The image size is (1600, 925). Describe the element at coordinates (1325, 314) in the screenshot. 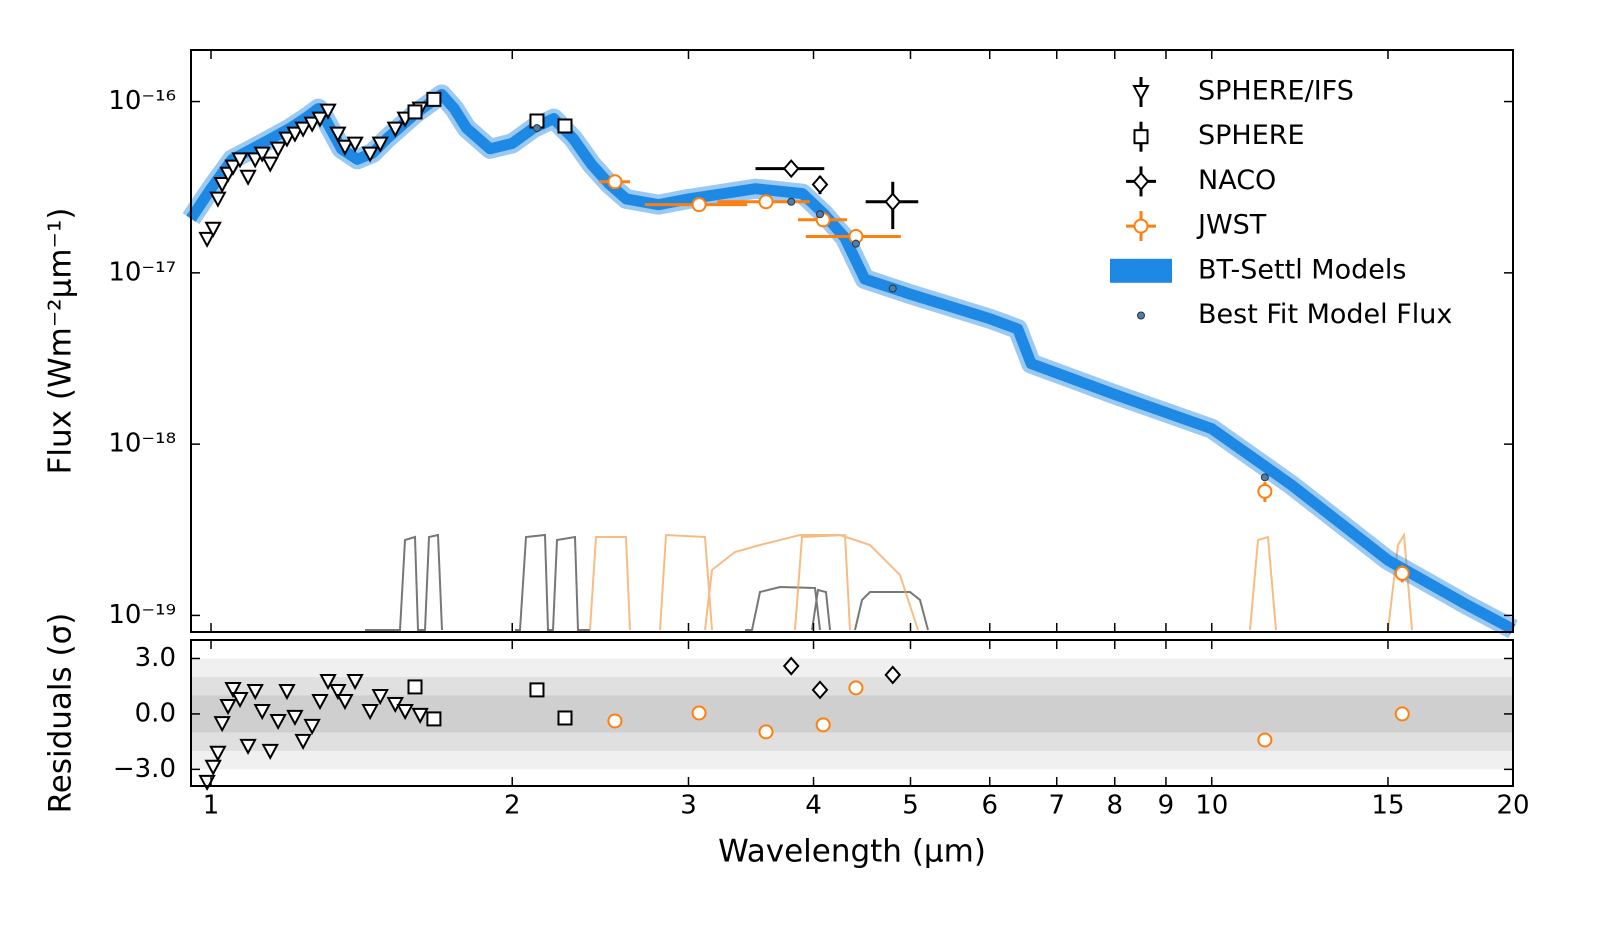

I see `legend-label: Best Fit Model Flux` at that location.